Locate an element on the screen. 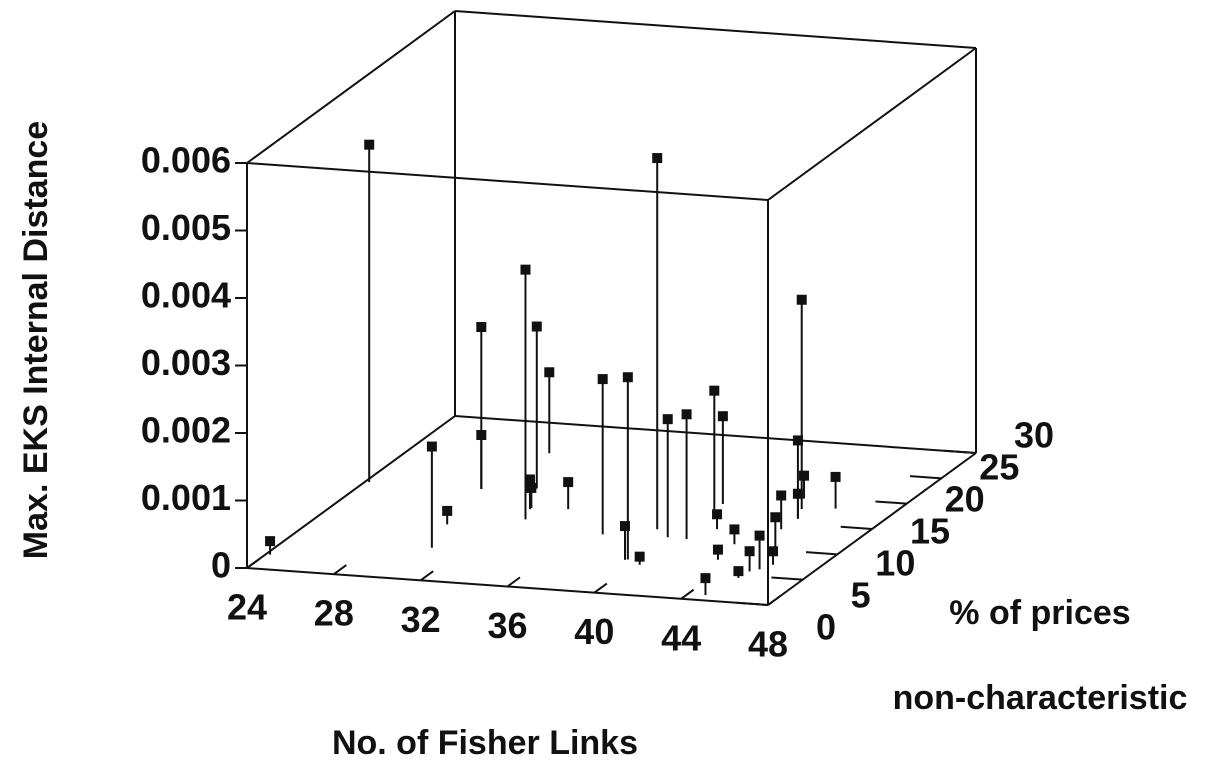 This screenshot has width=1229, height=772. x-tick-label: 24 is located at coordinates (247, 607).